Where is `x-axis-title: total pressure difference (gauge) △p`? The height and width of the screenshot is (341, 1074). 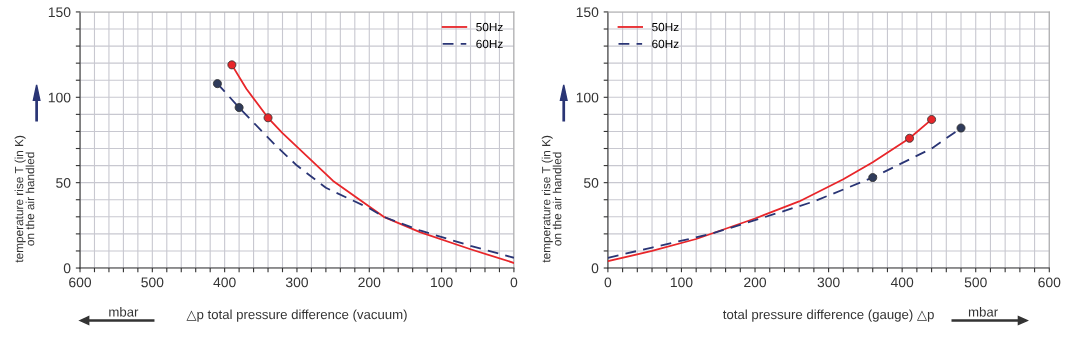 x-axis-title: total pressure difference (gauge) △p is located at coordinates (828, 315).